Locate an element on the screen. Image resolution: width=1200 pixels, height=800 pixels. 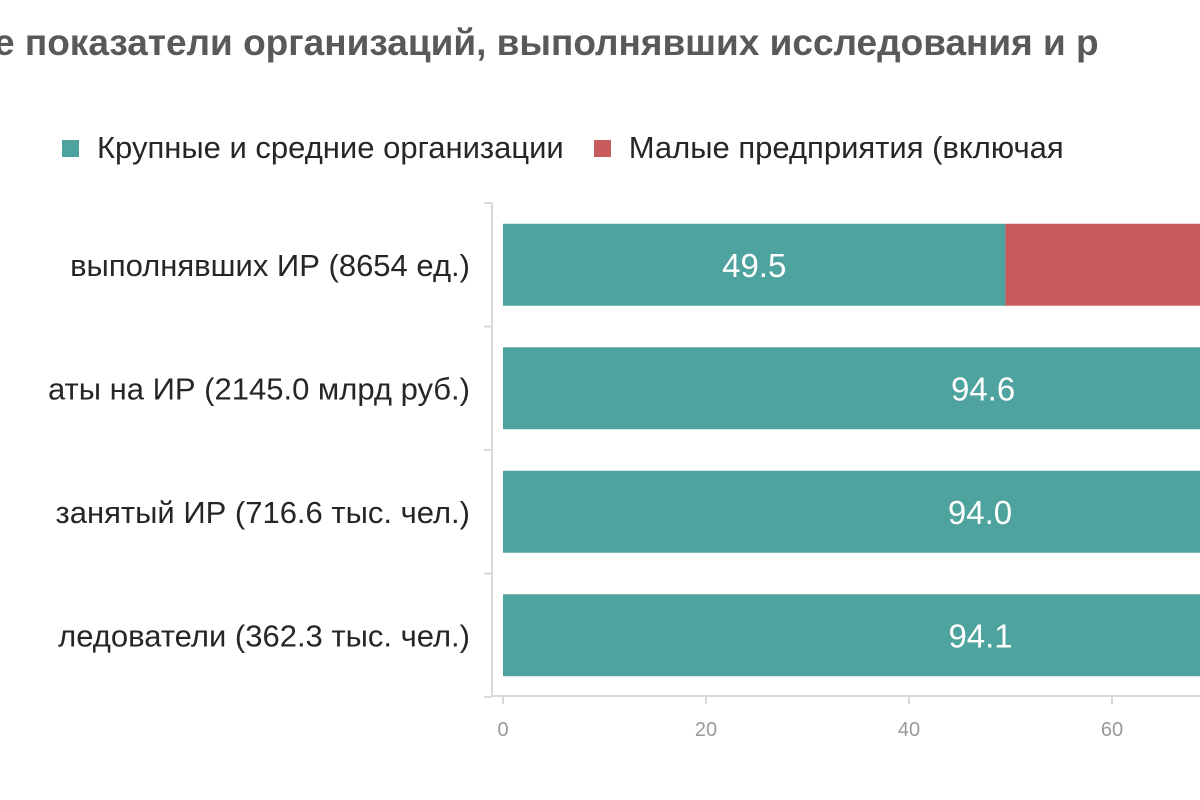
legend-item-large-medium: Крупные и средние организации is located at coordinates (313, 148).